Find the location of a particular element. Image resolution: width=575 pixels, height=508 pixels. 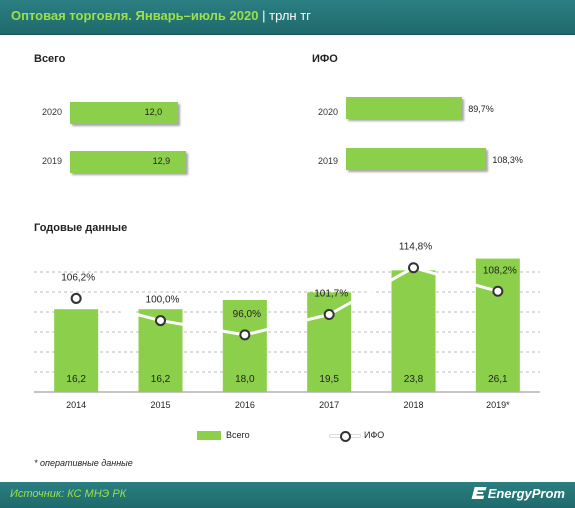

annual-chart-title: Годовые данные is located at coordinates (81, 228).